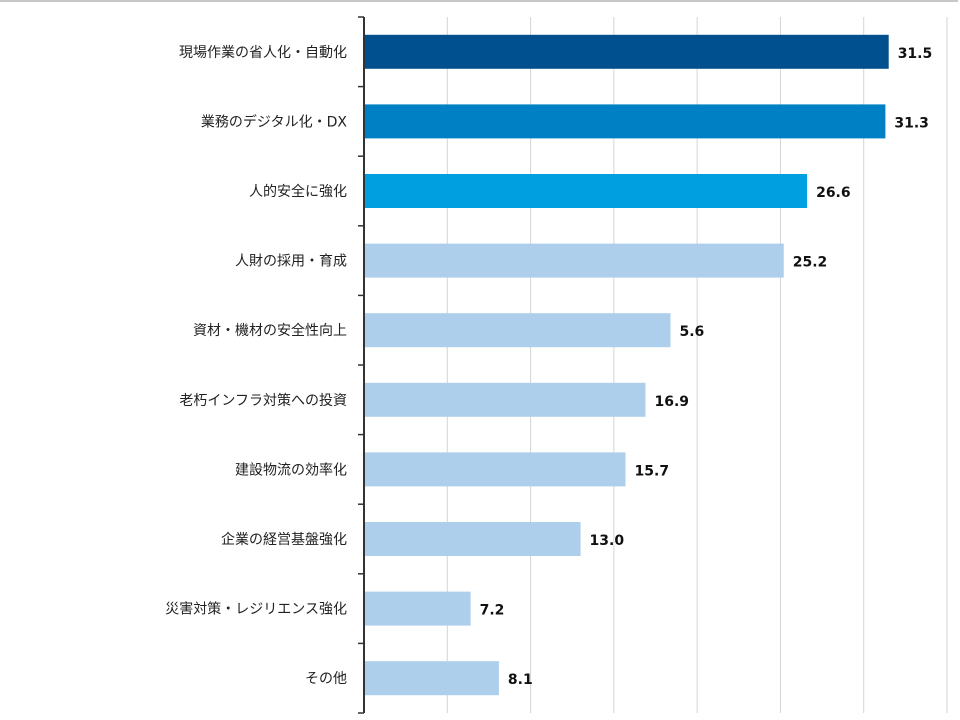  I want to click on category-label: 業務のデジタル化・DX, so click(274, 121).